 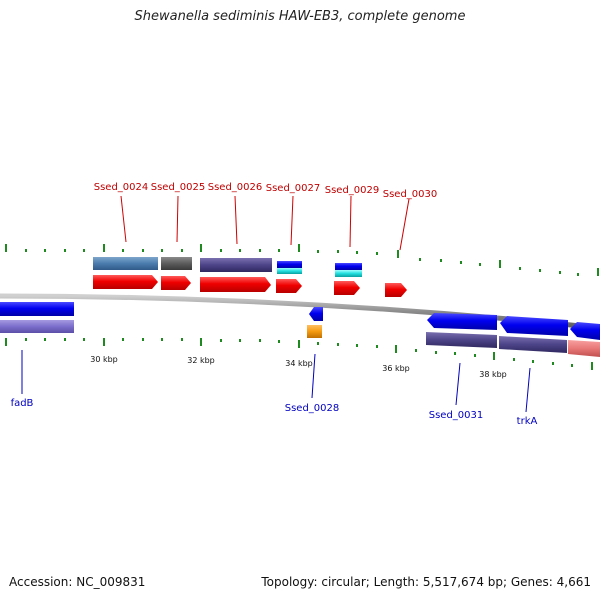 I want to click on scale-label-34kbp: 34 kbp, so click(x=299, y=363).